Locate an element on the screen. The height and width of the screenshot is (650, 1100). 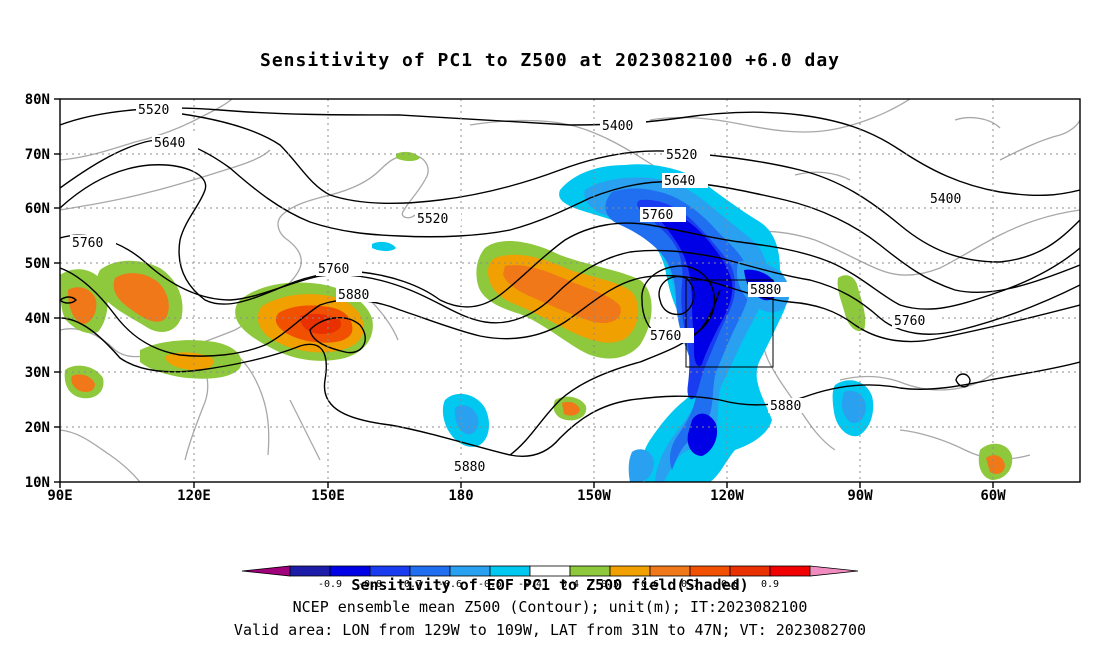
lon-label: 90E is located at coordinates (59, 496).